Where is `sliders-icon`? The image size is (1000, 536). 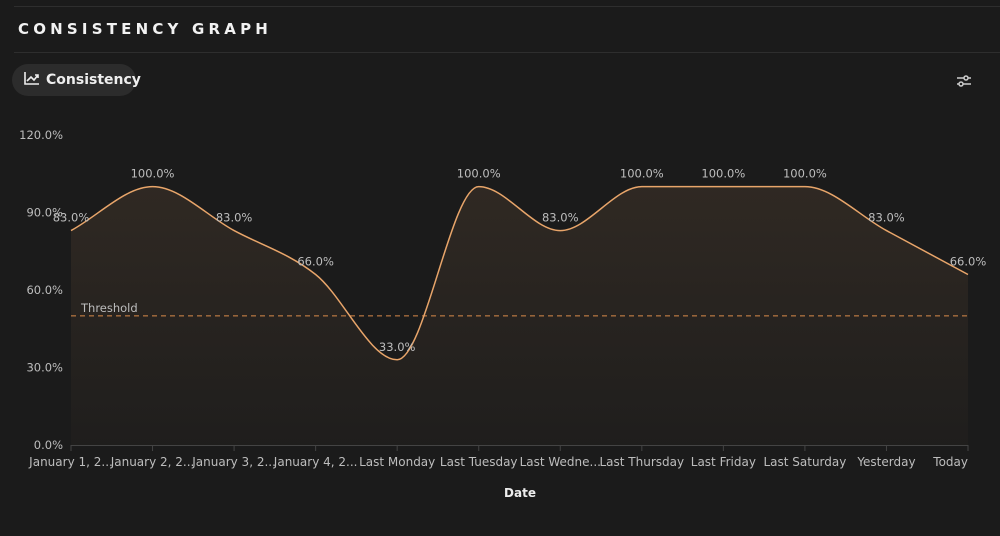 sliders-icon is located at coordinates (964, 81).